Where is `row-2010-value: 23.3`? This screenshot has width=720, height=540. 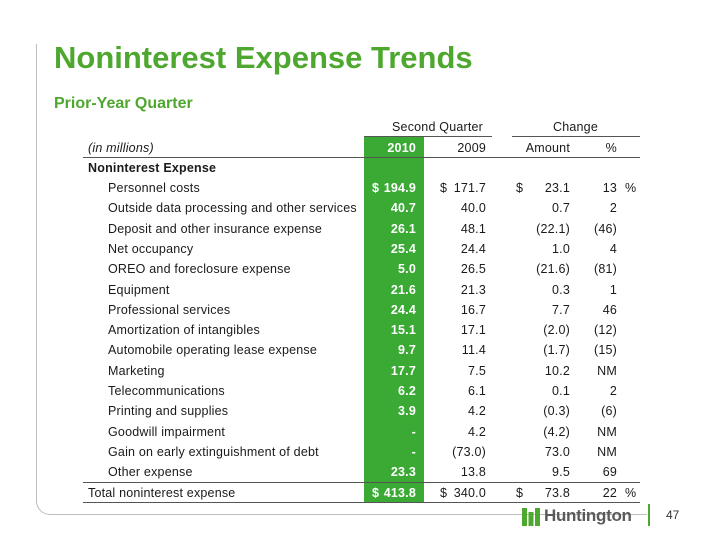
row-2010-value: 23.3 is located at coordinates (403, 472).